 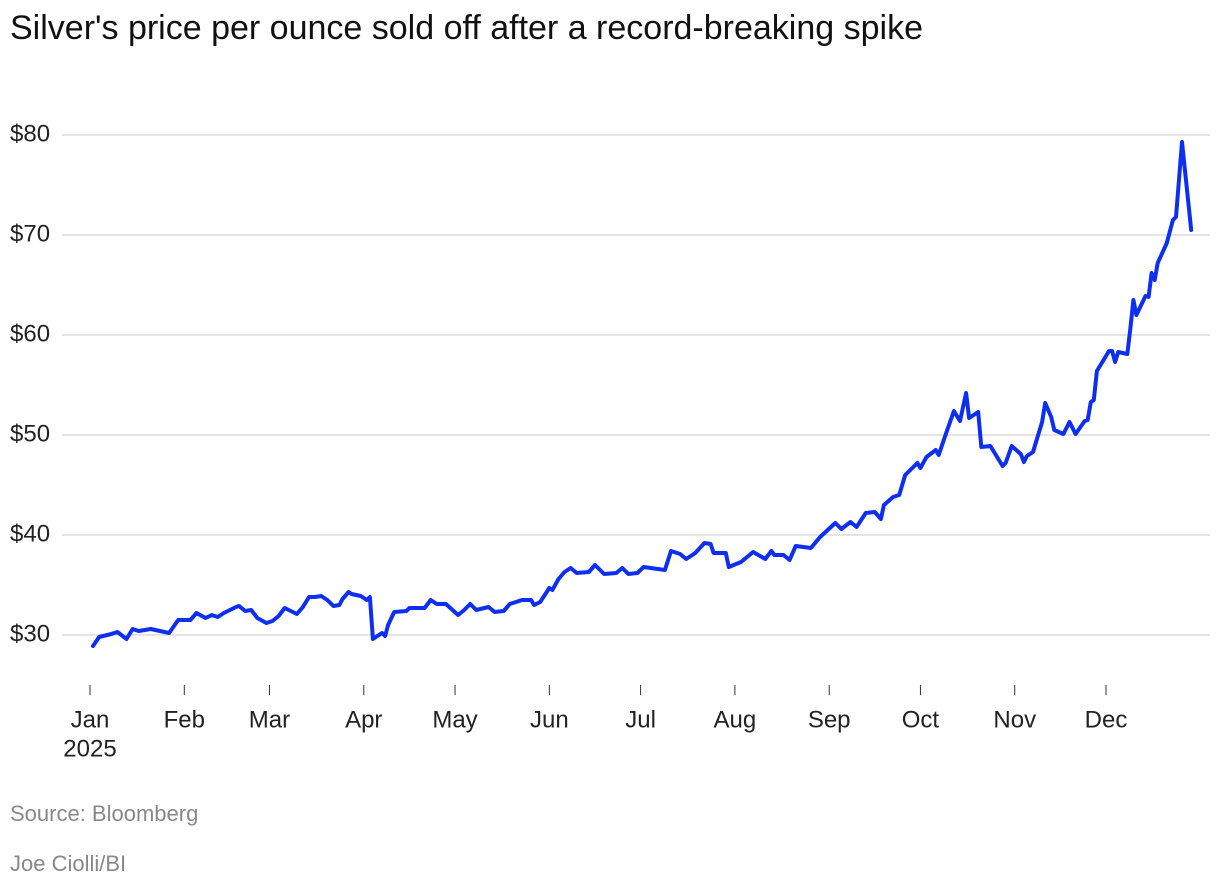 I want to click on x-tick-label: May, so click(x=454, y=719).